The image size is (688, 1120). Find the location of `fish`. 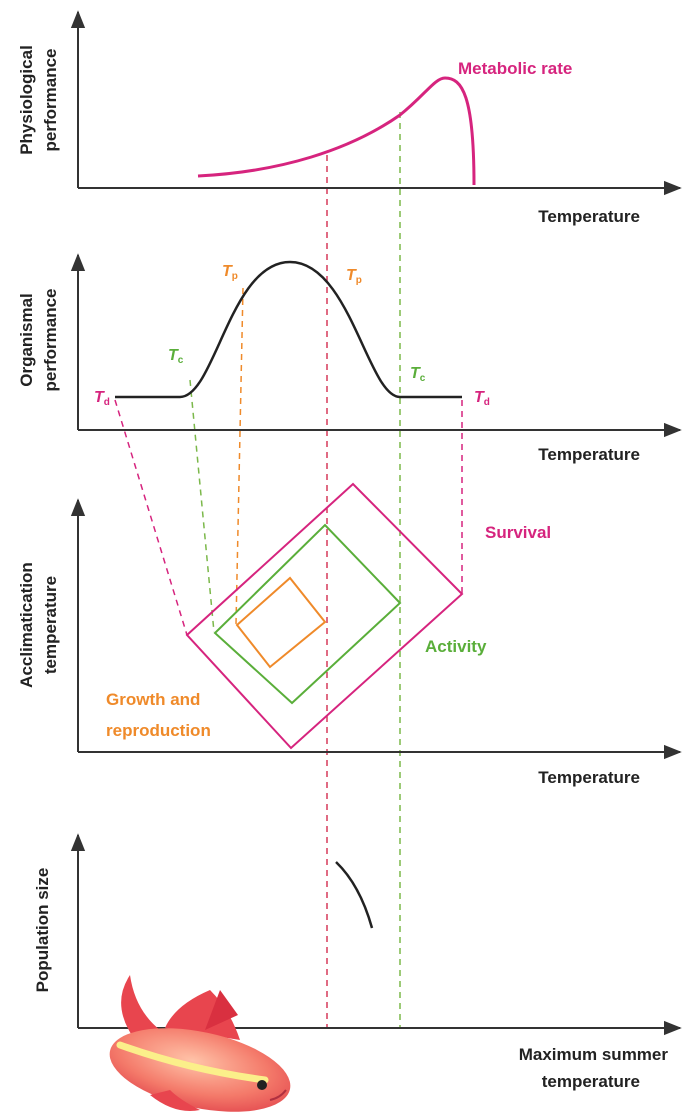

fish is located at coordinates (200, 1043).